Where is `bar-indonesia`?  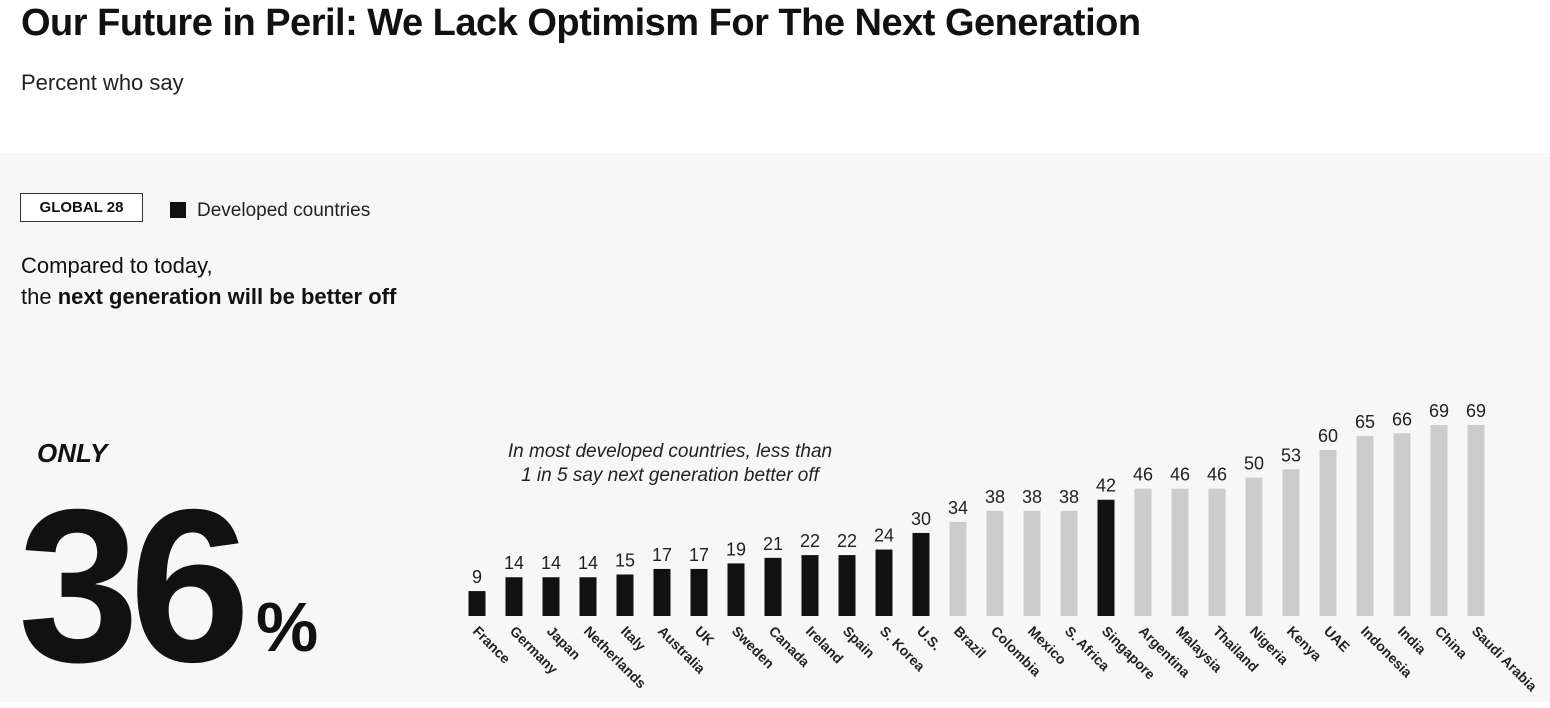
bar-indonesia is located at coordinates (1365, 526).